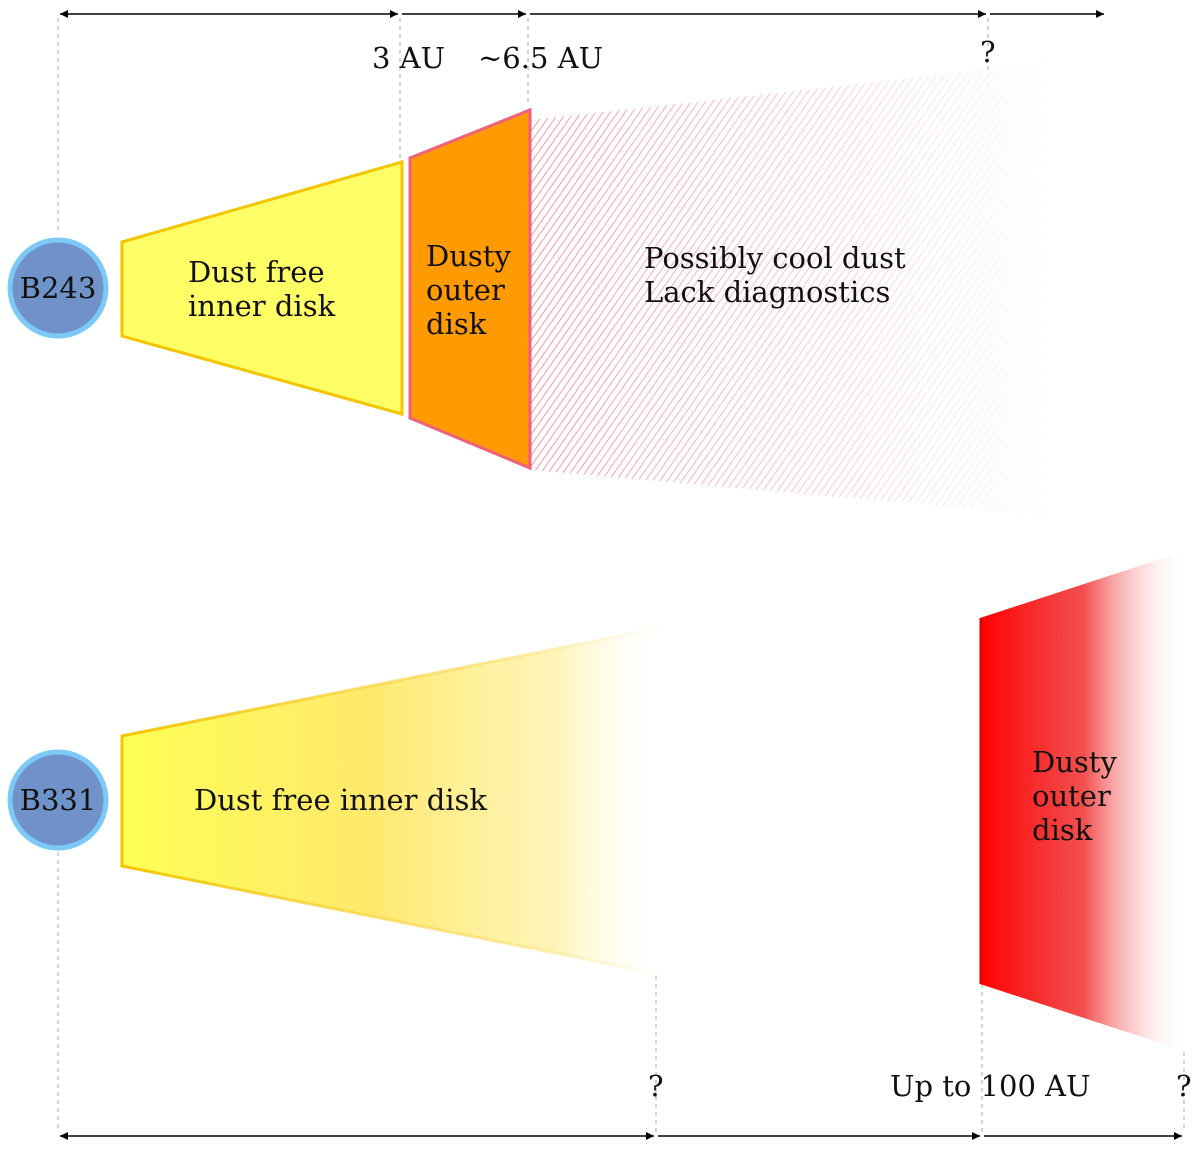  What do you see at coordinates (1074, 762) in the screenshot?
I see `b331-outer-disk-label-line-1: Dusty` at bounding box center [1074, 762].